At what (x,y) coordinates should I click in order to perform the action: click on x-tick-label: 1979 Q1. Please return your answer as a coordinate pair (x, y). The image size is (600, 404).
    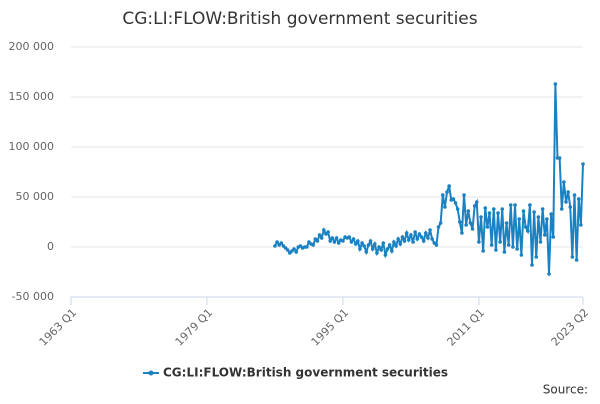
    Looking at the image, I should click on (194, 327).